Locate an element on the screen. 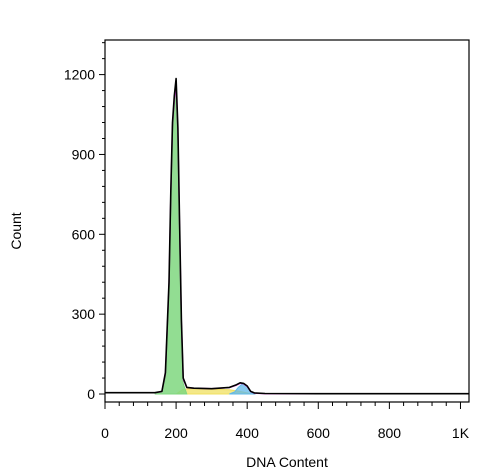 The width and height of the screenshot is (484, 475). x-axis: 0 200 400 600 800 1K is located at coordinates (285, 421).